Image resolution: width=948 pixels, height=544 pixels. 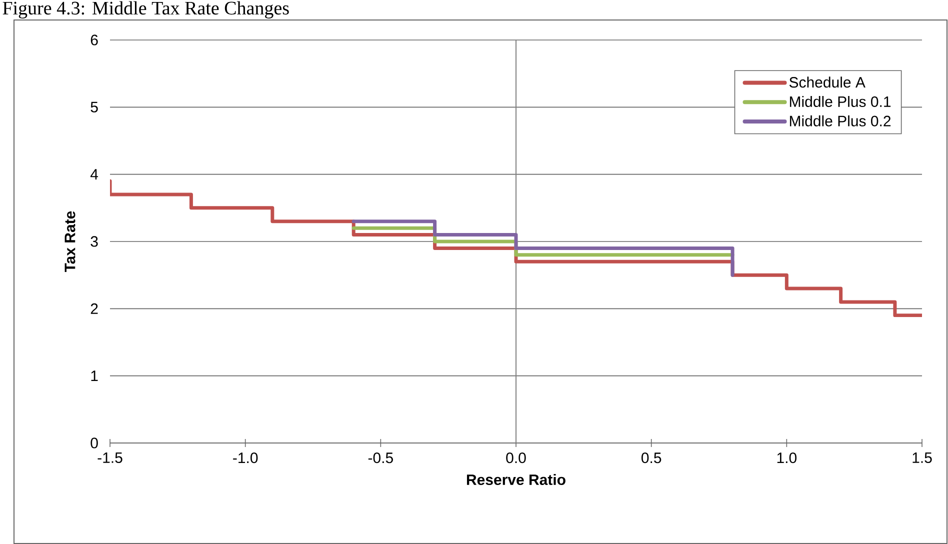 What do you see at coordinates (651, 458) in the screenshot?
I see `x-tick-label: 0.5` at bounding box center [651, 458].